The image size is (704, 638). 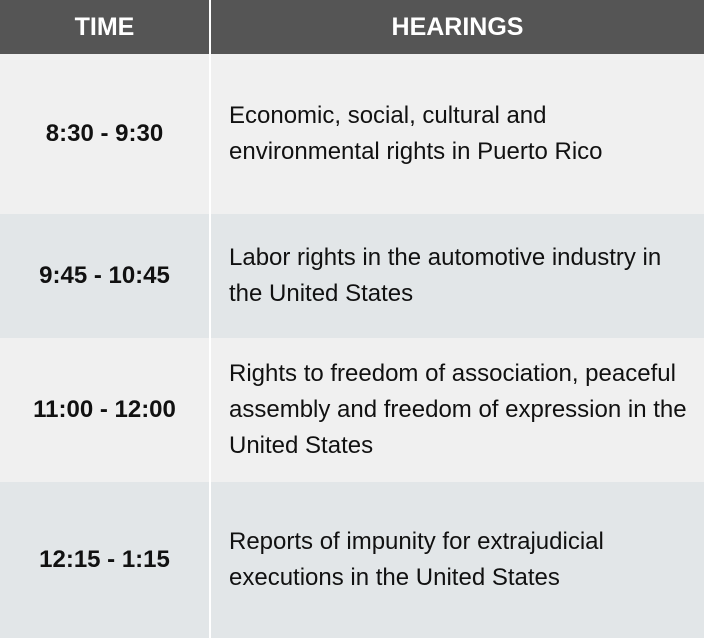 I want to click on time-cell: 8:30 - 9:30, so click(x=105, y=134).